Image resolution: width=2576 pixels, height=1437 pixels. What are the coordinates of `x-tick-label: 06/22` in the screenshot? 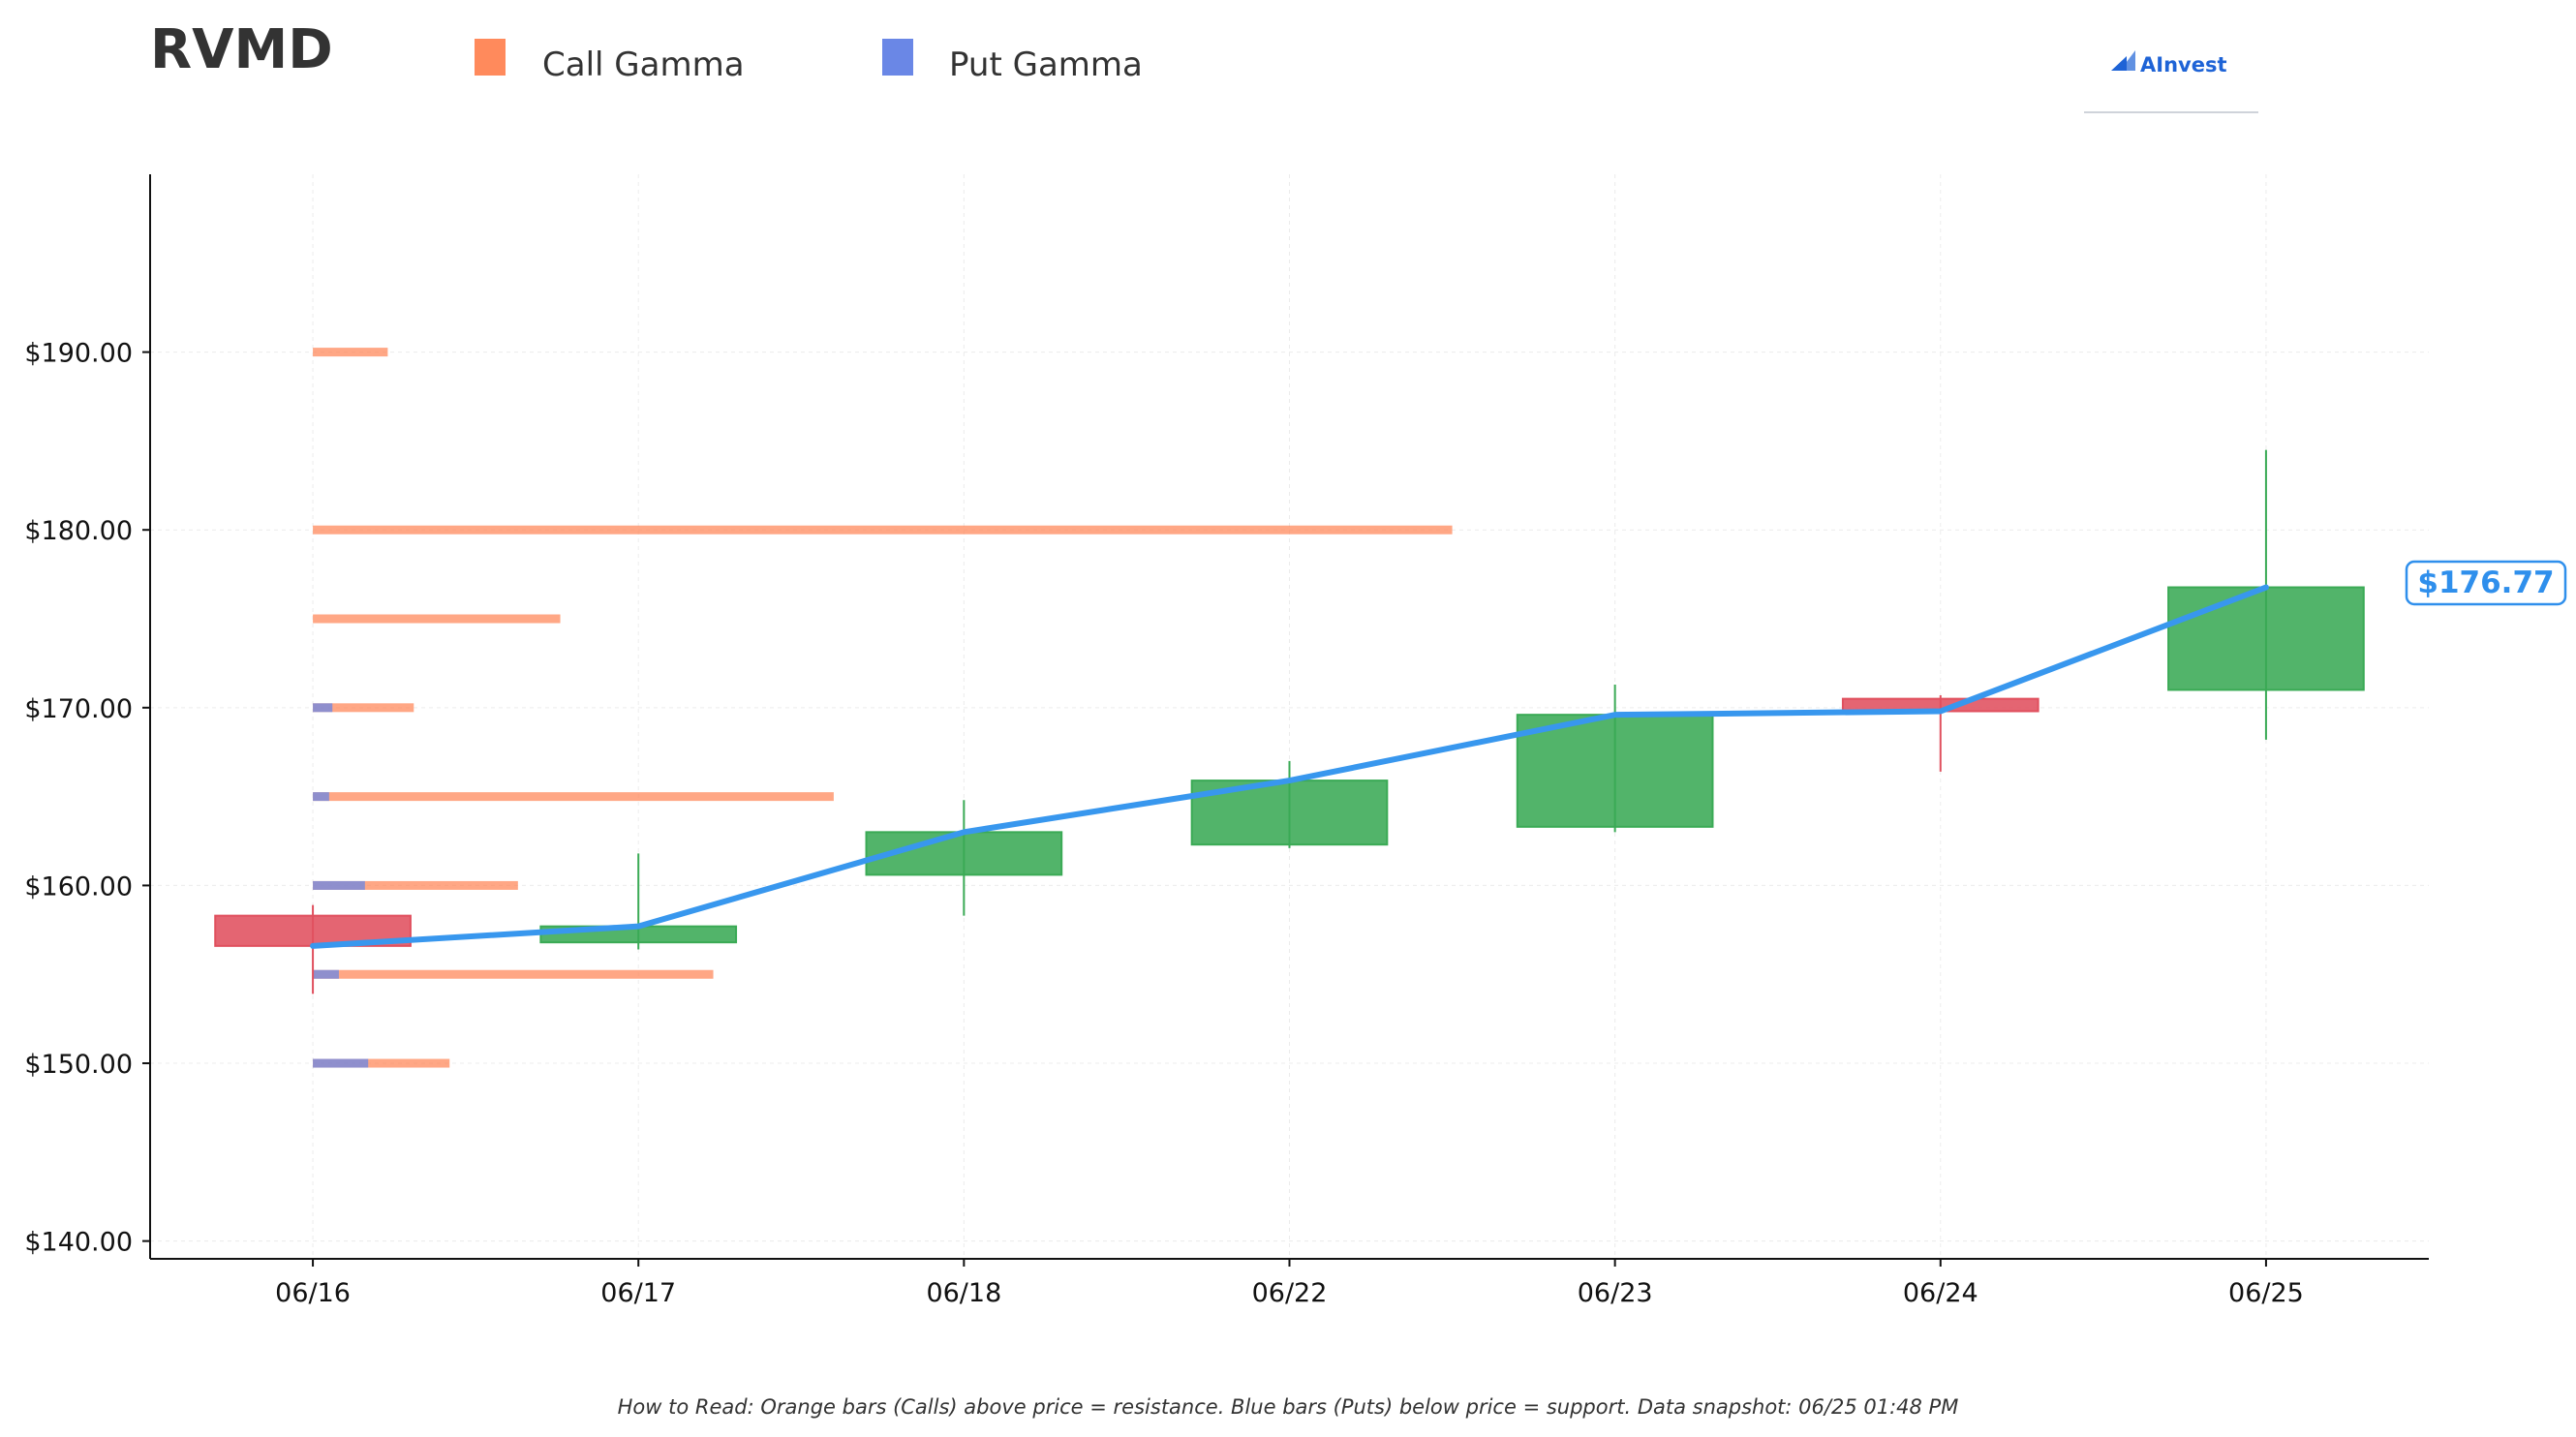 It's located at (1290, 1293).